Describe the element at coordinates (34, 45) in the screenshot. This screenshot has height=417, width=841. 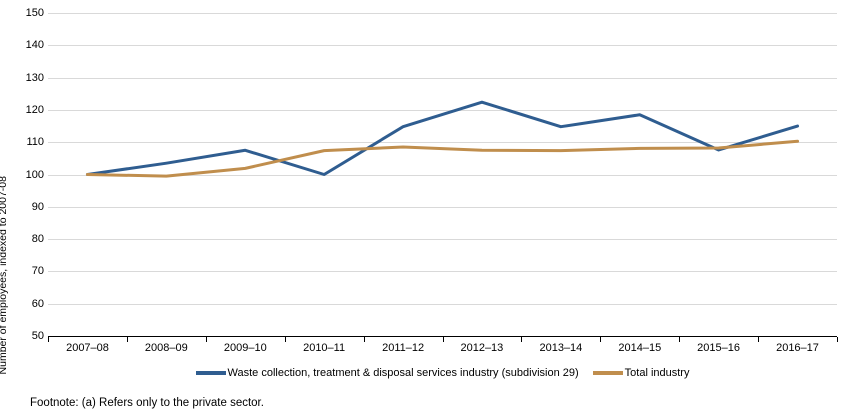
I see `y-axis-tick-label: 140` at that location.